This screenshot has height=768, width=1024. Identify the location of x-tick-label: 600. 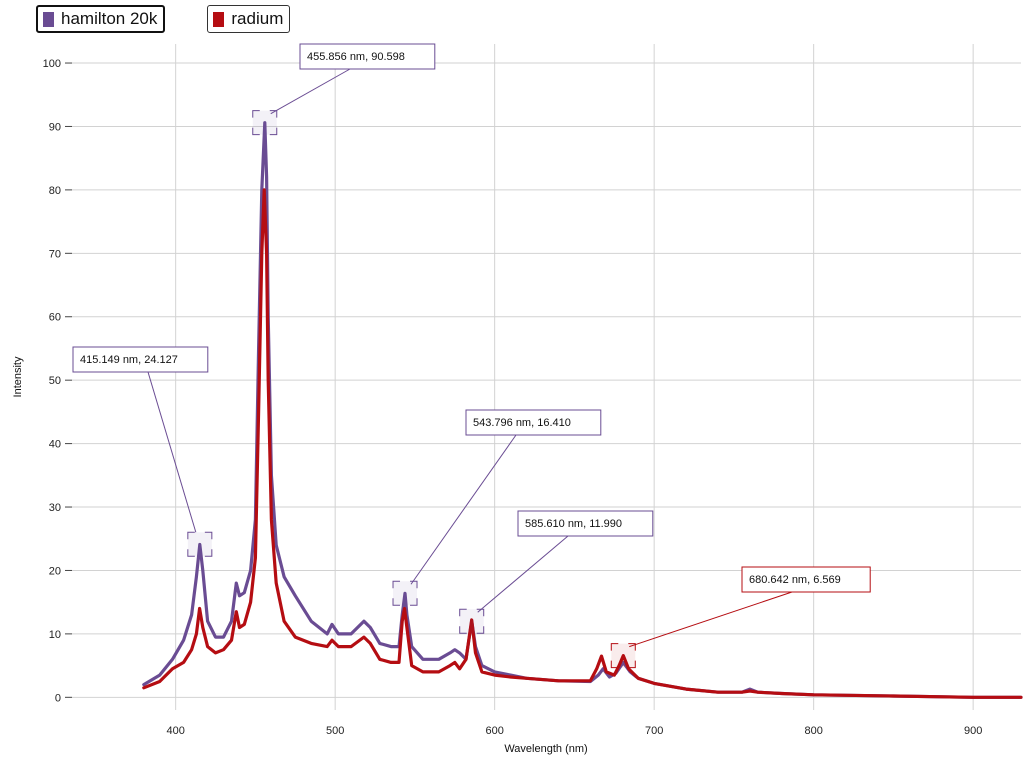
(494, 731).